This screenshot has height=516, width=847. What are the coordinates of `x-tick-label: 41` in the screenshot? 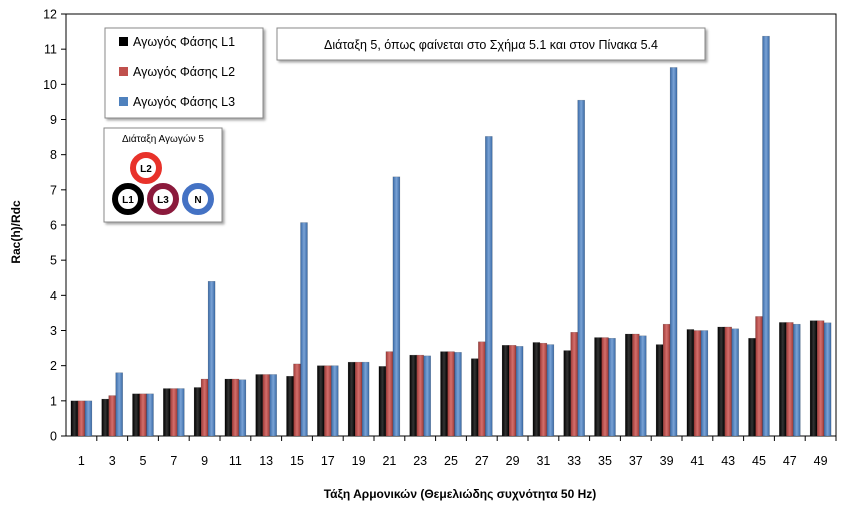 It's located at (697, 461).